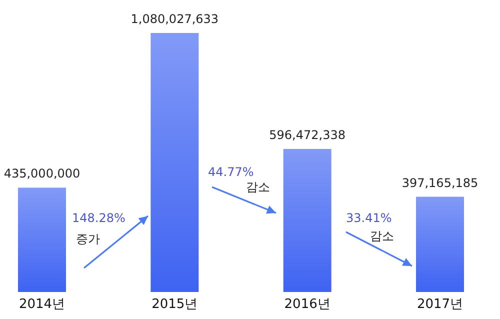  Describe the element at coordinates (42, 173) in the screenshot. I see `data-label: 435,000,000` at that location.